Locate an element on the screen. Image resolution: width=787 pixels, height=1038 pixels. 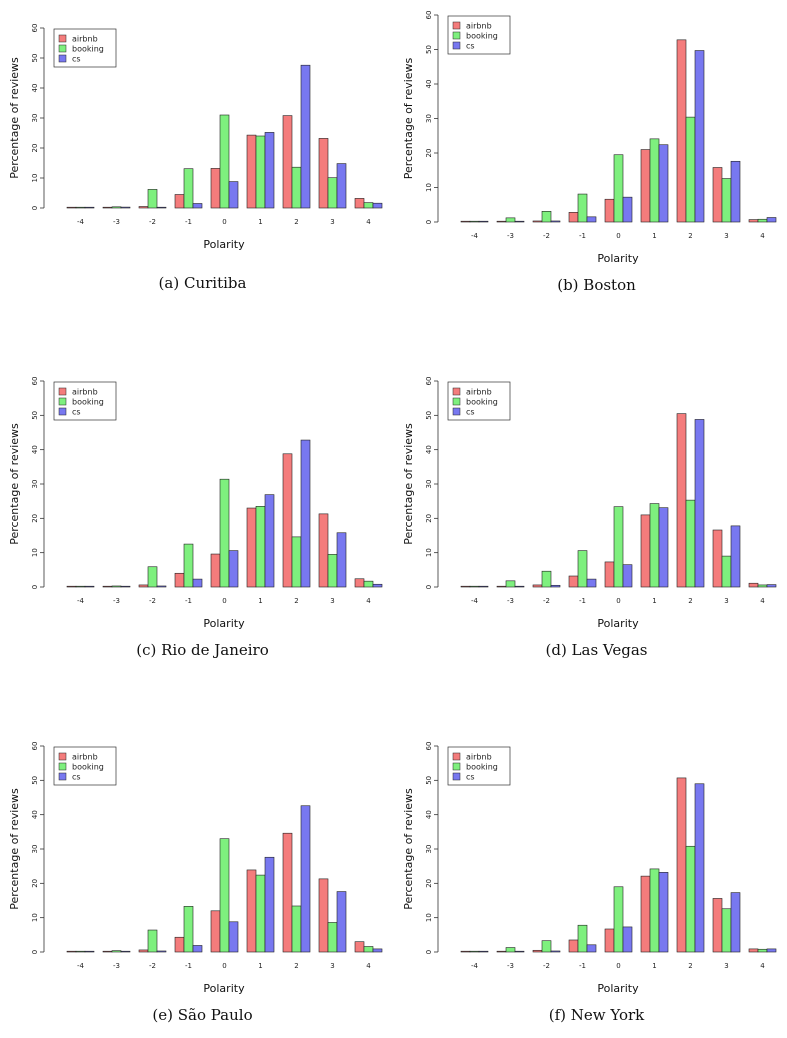
legend-label-booking: booking is located at coordinates (482, 36).